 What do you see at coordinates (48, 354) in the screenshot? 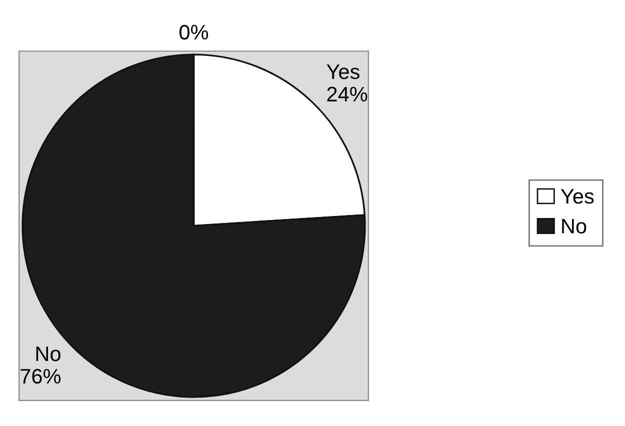
I see `slice-label: No` at bounding box center [48, 354].